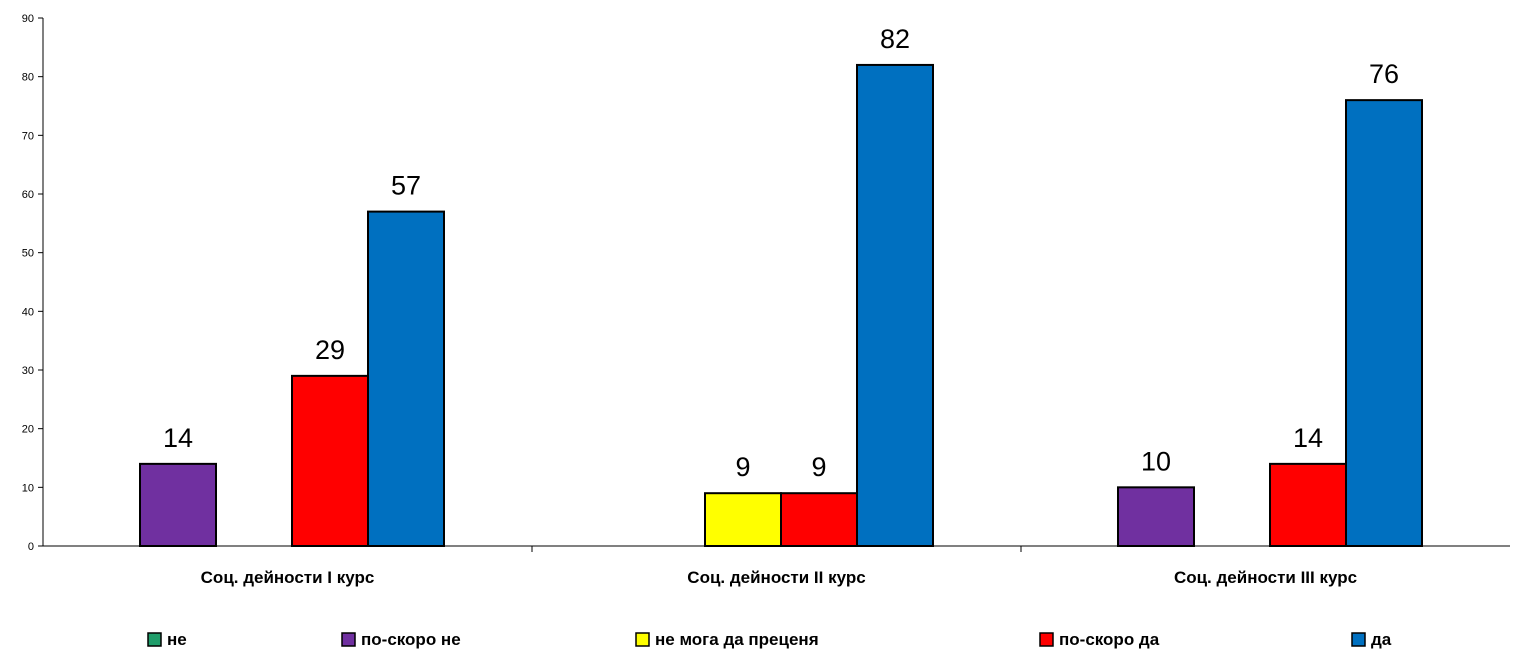  I want to click on y-tick-label: 90, so click(28, 19).